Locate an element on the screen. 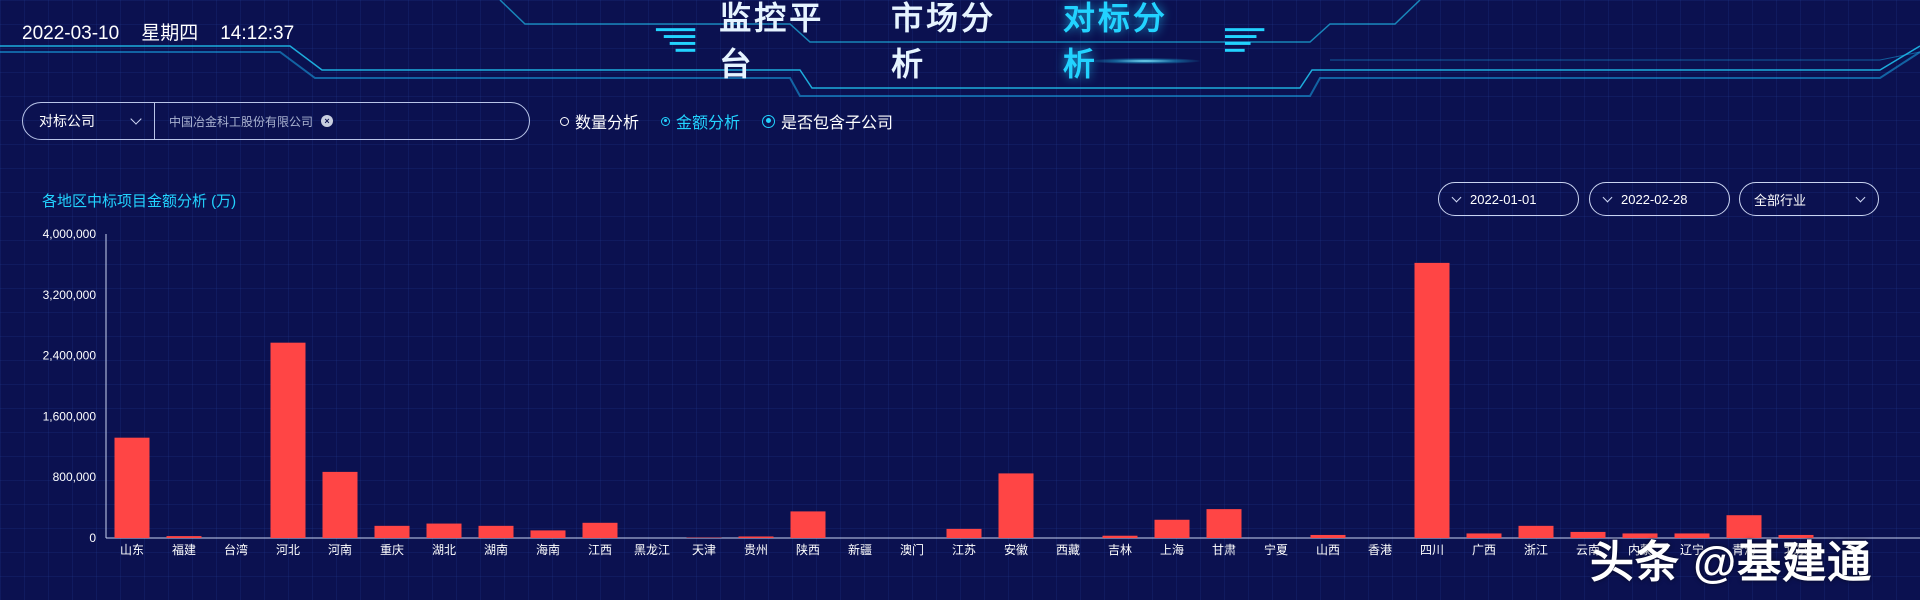 The height and width of the screenshot is (600, 1920). x-tick-label: 内蒙 is located at coordinates (1640, 550).